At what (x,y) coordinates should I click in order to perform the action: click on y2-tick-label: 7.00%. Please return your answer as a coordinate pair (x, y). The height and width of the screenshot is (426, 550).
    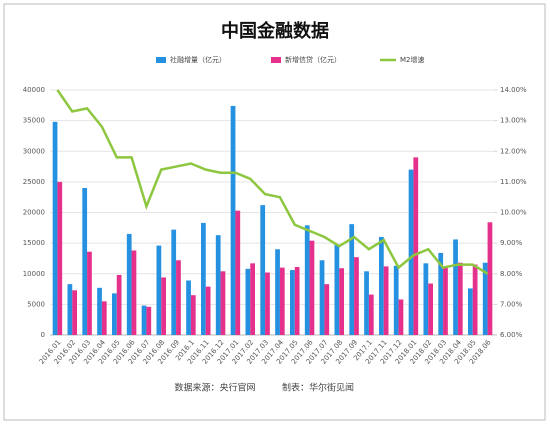
    Looking at the image, I should click on (511, 304).